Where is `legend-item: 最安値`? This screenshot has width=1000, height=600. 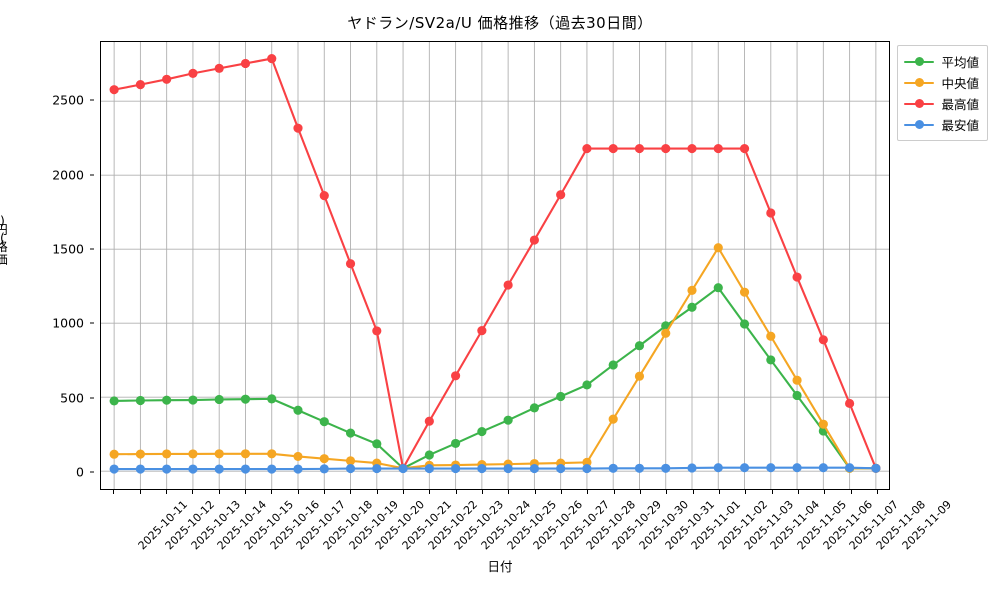 legend-item: 最安値 is located at coordinates (941, 124).